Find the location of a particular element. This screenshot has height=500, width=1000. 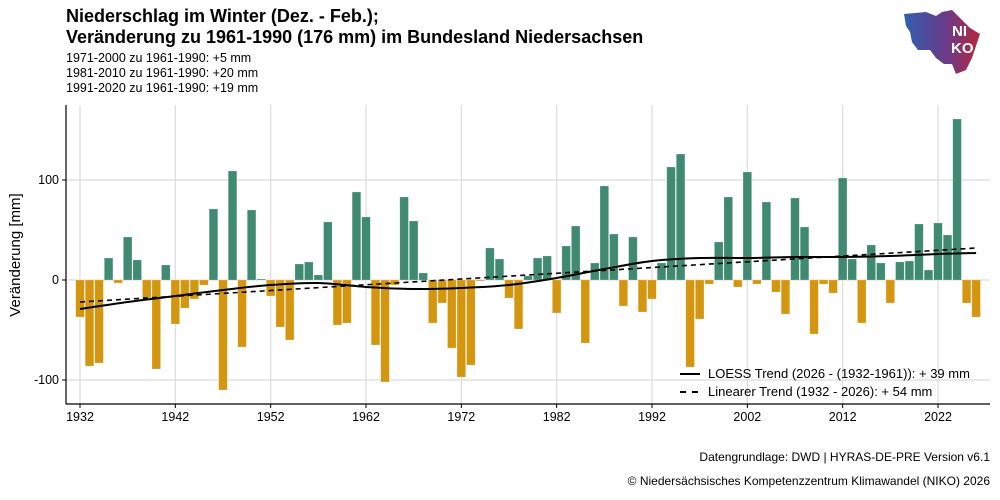

linear-trend-line is located at coordinates (528, 275).